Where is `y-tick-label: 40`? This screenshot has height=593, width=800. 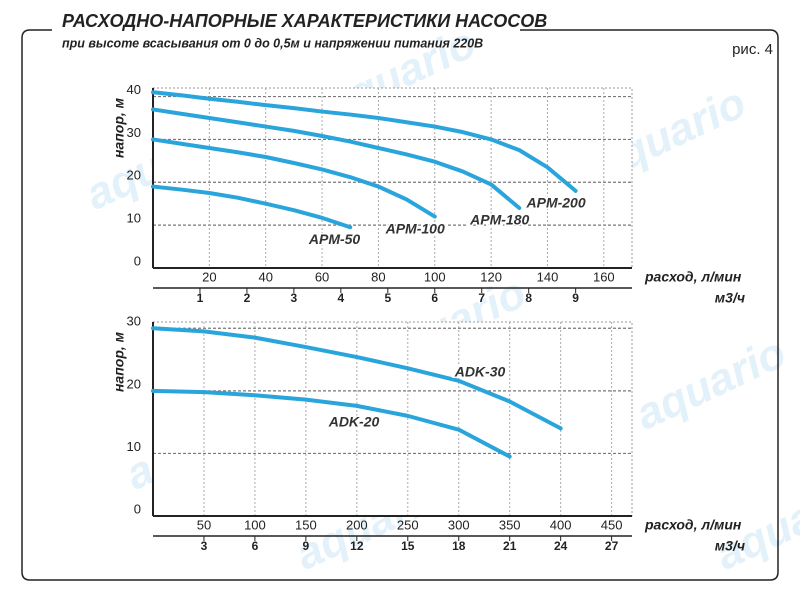 y-tick-label: 40 is located at coordinates (134, 89).